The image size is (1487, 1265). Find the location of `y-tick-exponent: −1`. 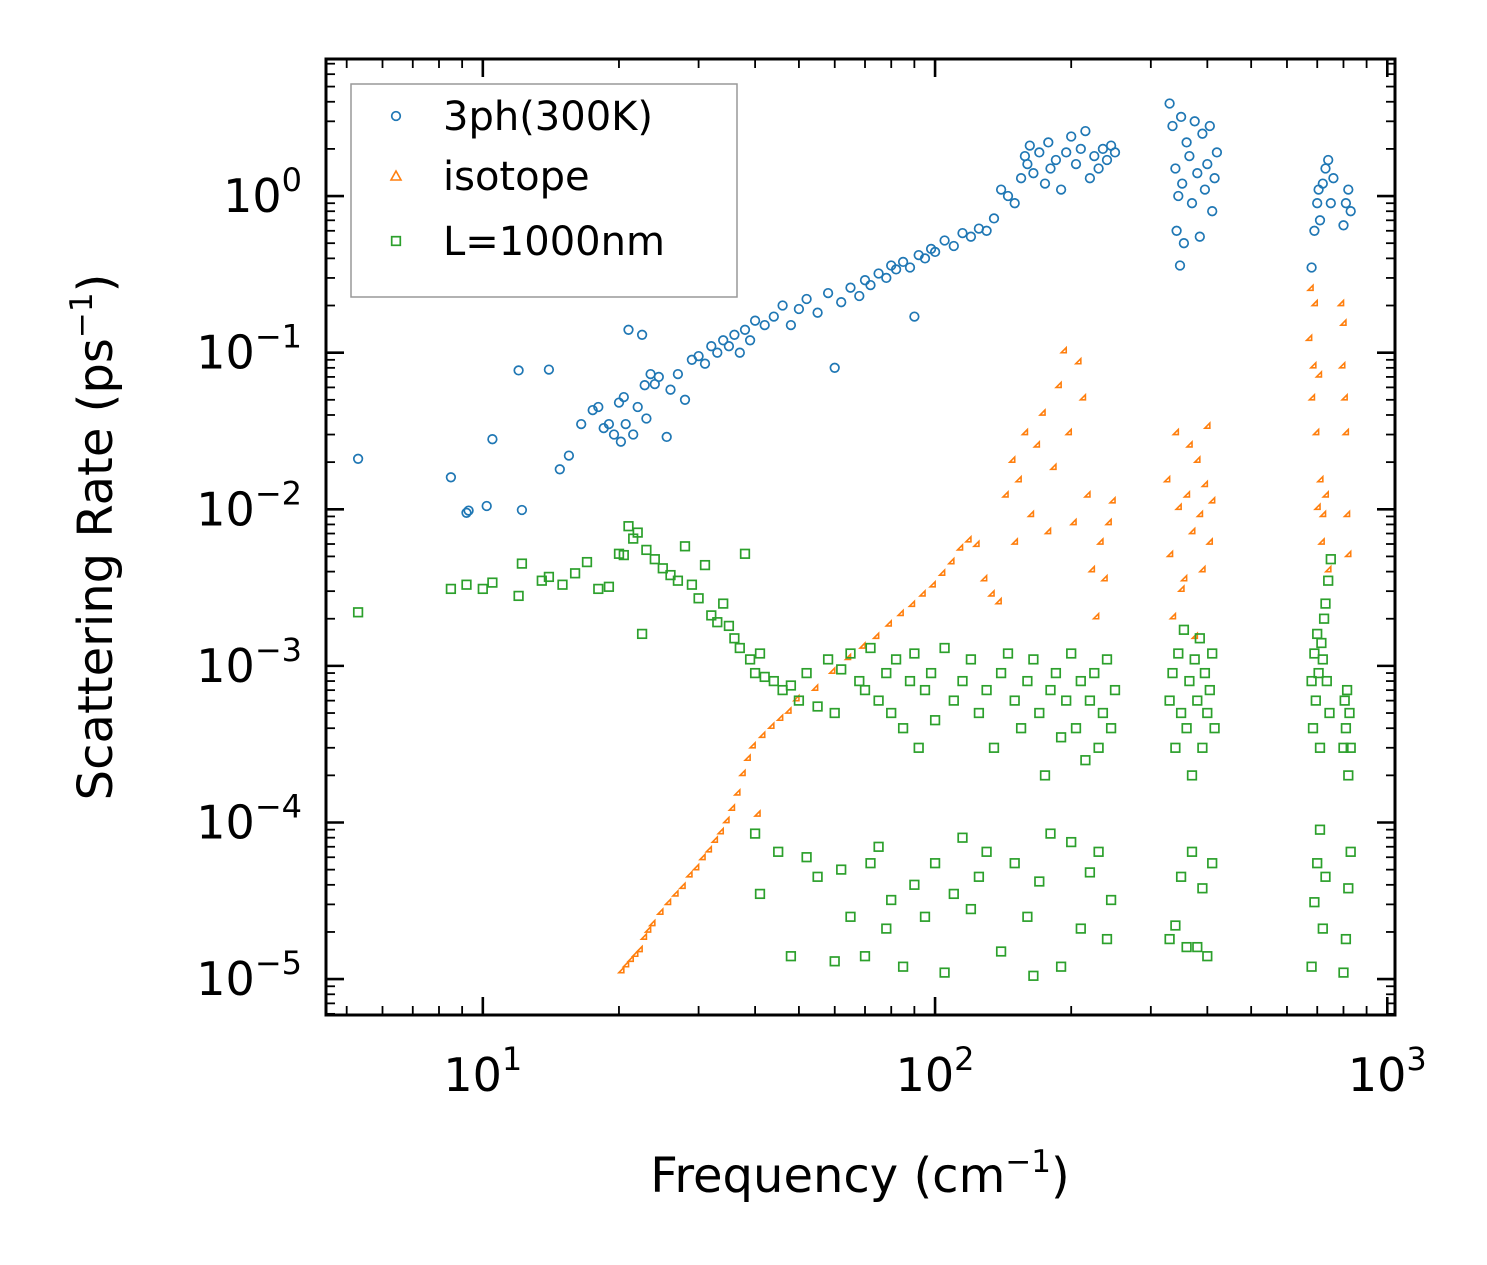

y-tick-exponent: −1 is located at coordinates (278, 337).